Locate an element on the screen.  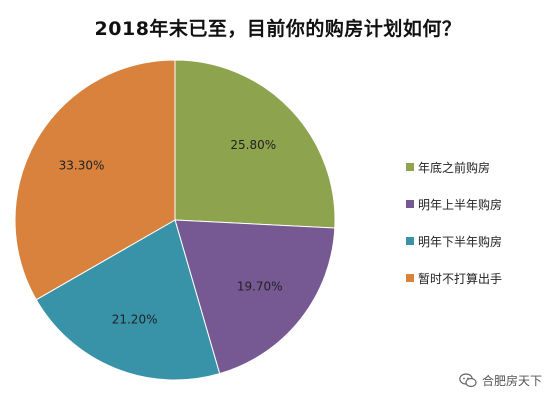
slice-label: 25.80% is located at coordinates (253, 145).